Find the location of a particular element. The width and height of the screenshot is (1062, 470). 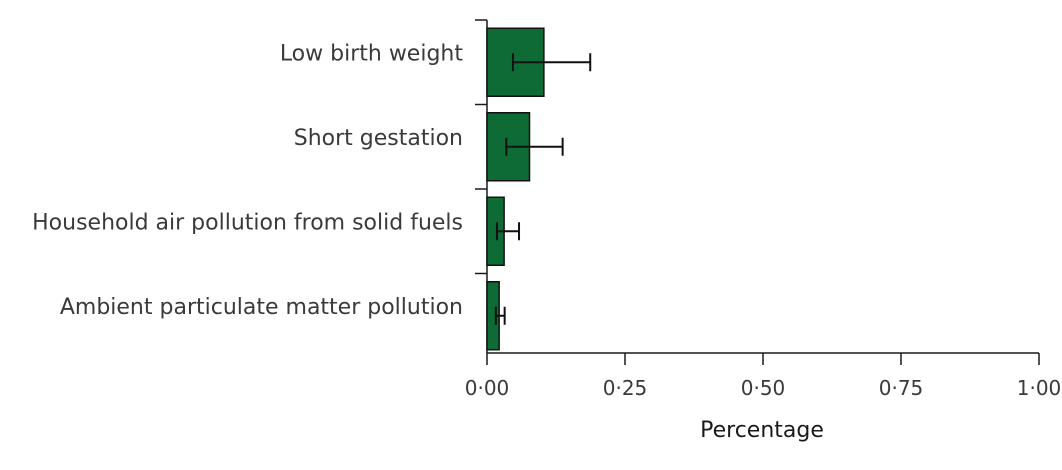

category-label: Household air pollution from solid fuels is located at coordinates (247, 222).